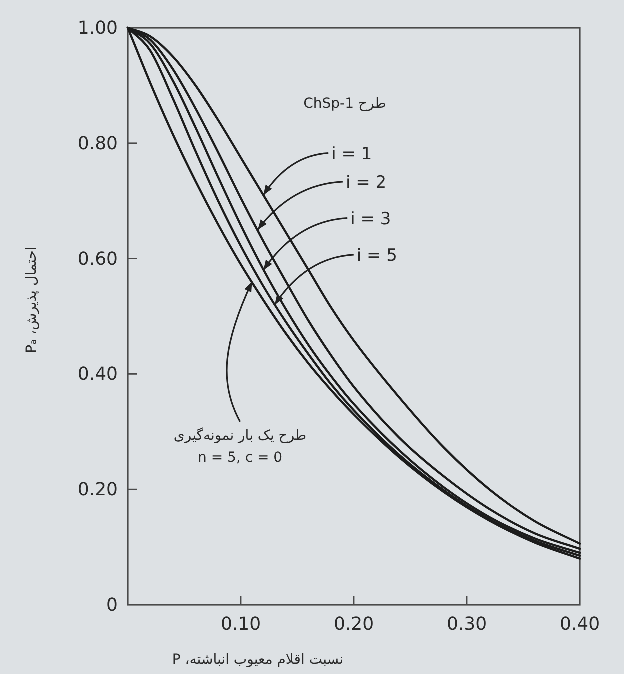 The height and width of the screenshot is (674, 624). Describe the element at coordinates (112, 605) in the screenshot. I see `y-tick-label: 0` at that location.